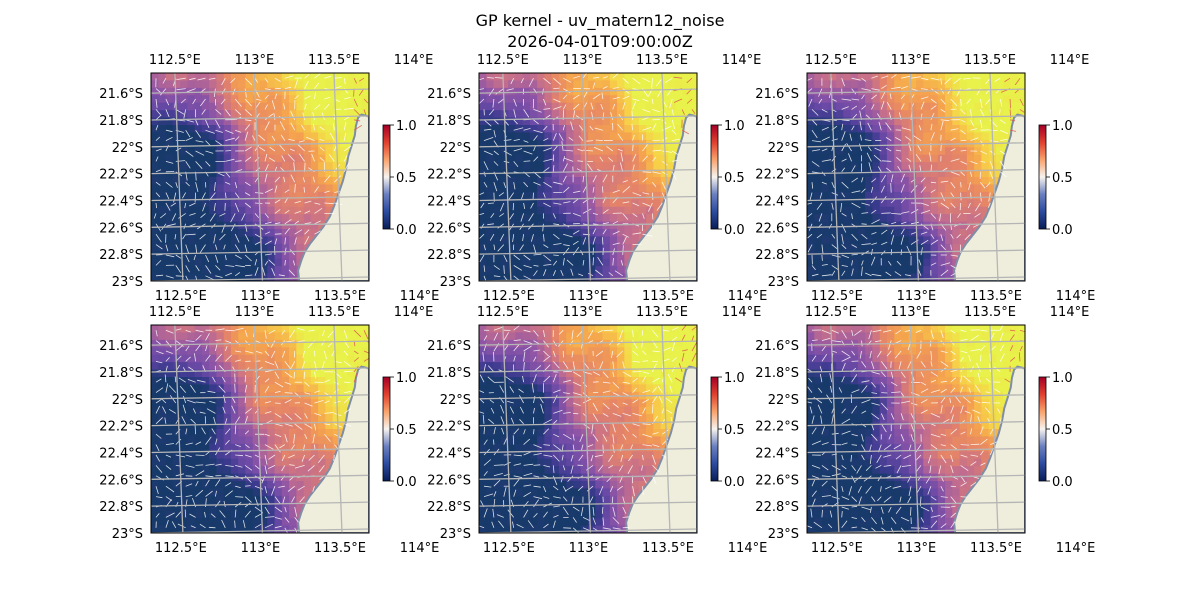 This screenshot has width=1200, height=600. Describe the element at coordinates (260, 171) in the screenshot. I see `parallel-line` at that location.